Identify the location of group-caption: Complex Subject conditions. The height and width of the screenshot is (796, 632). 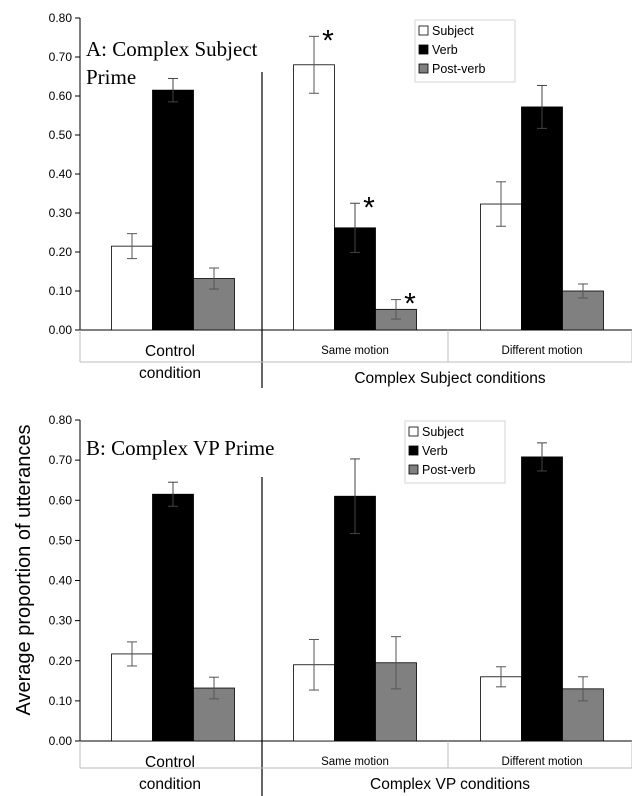
(450, 378).